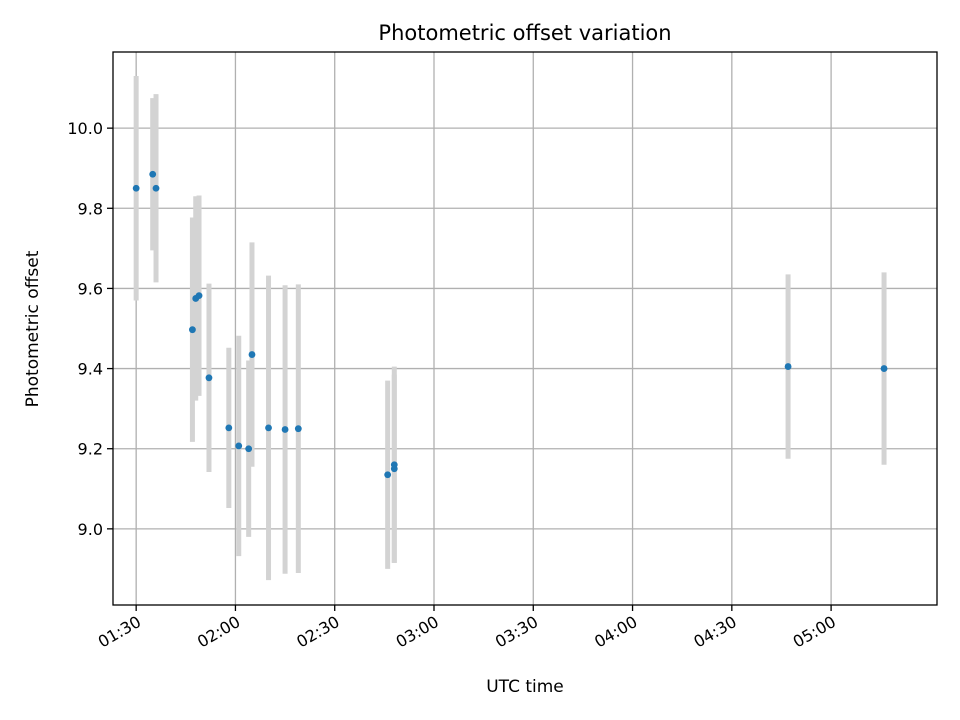  Describe the element at coordinates (90, 369) in the screenshot. I see `y-tick-label: 9.4` at that location.